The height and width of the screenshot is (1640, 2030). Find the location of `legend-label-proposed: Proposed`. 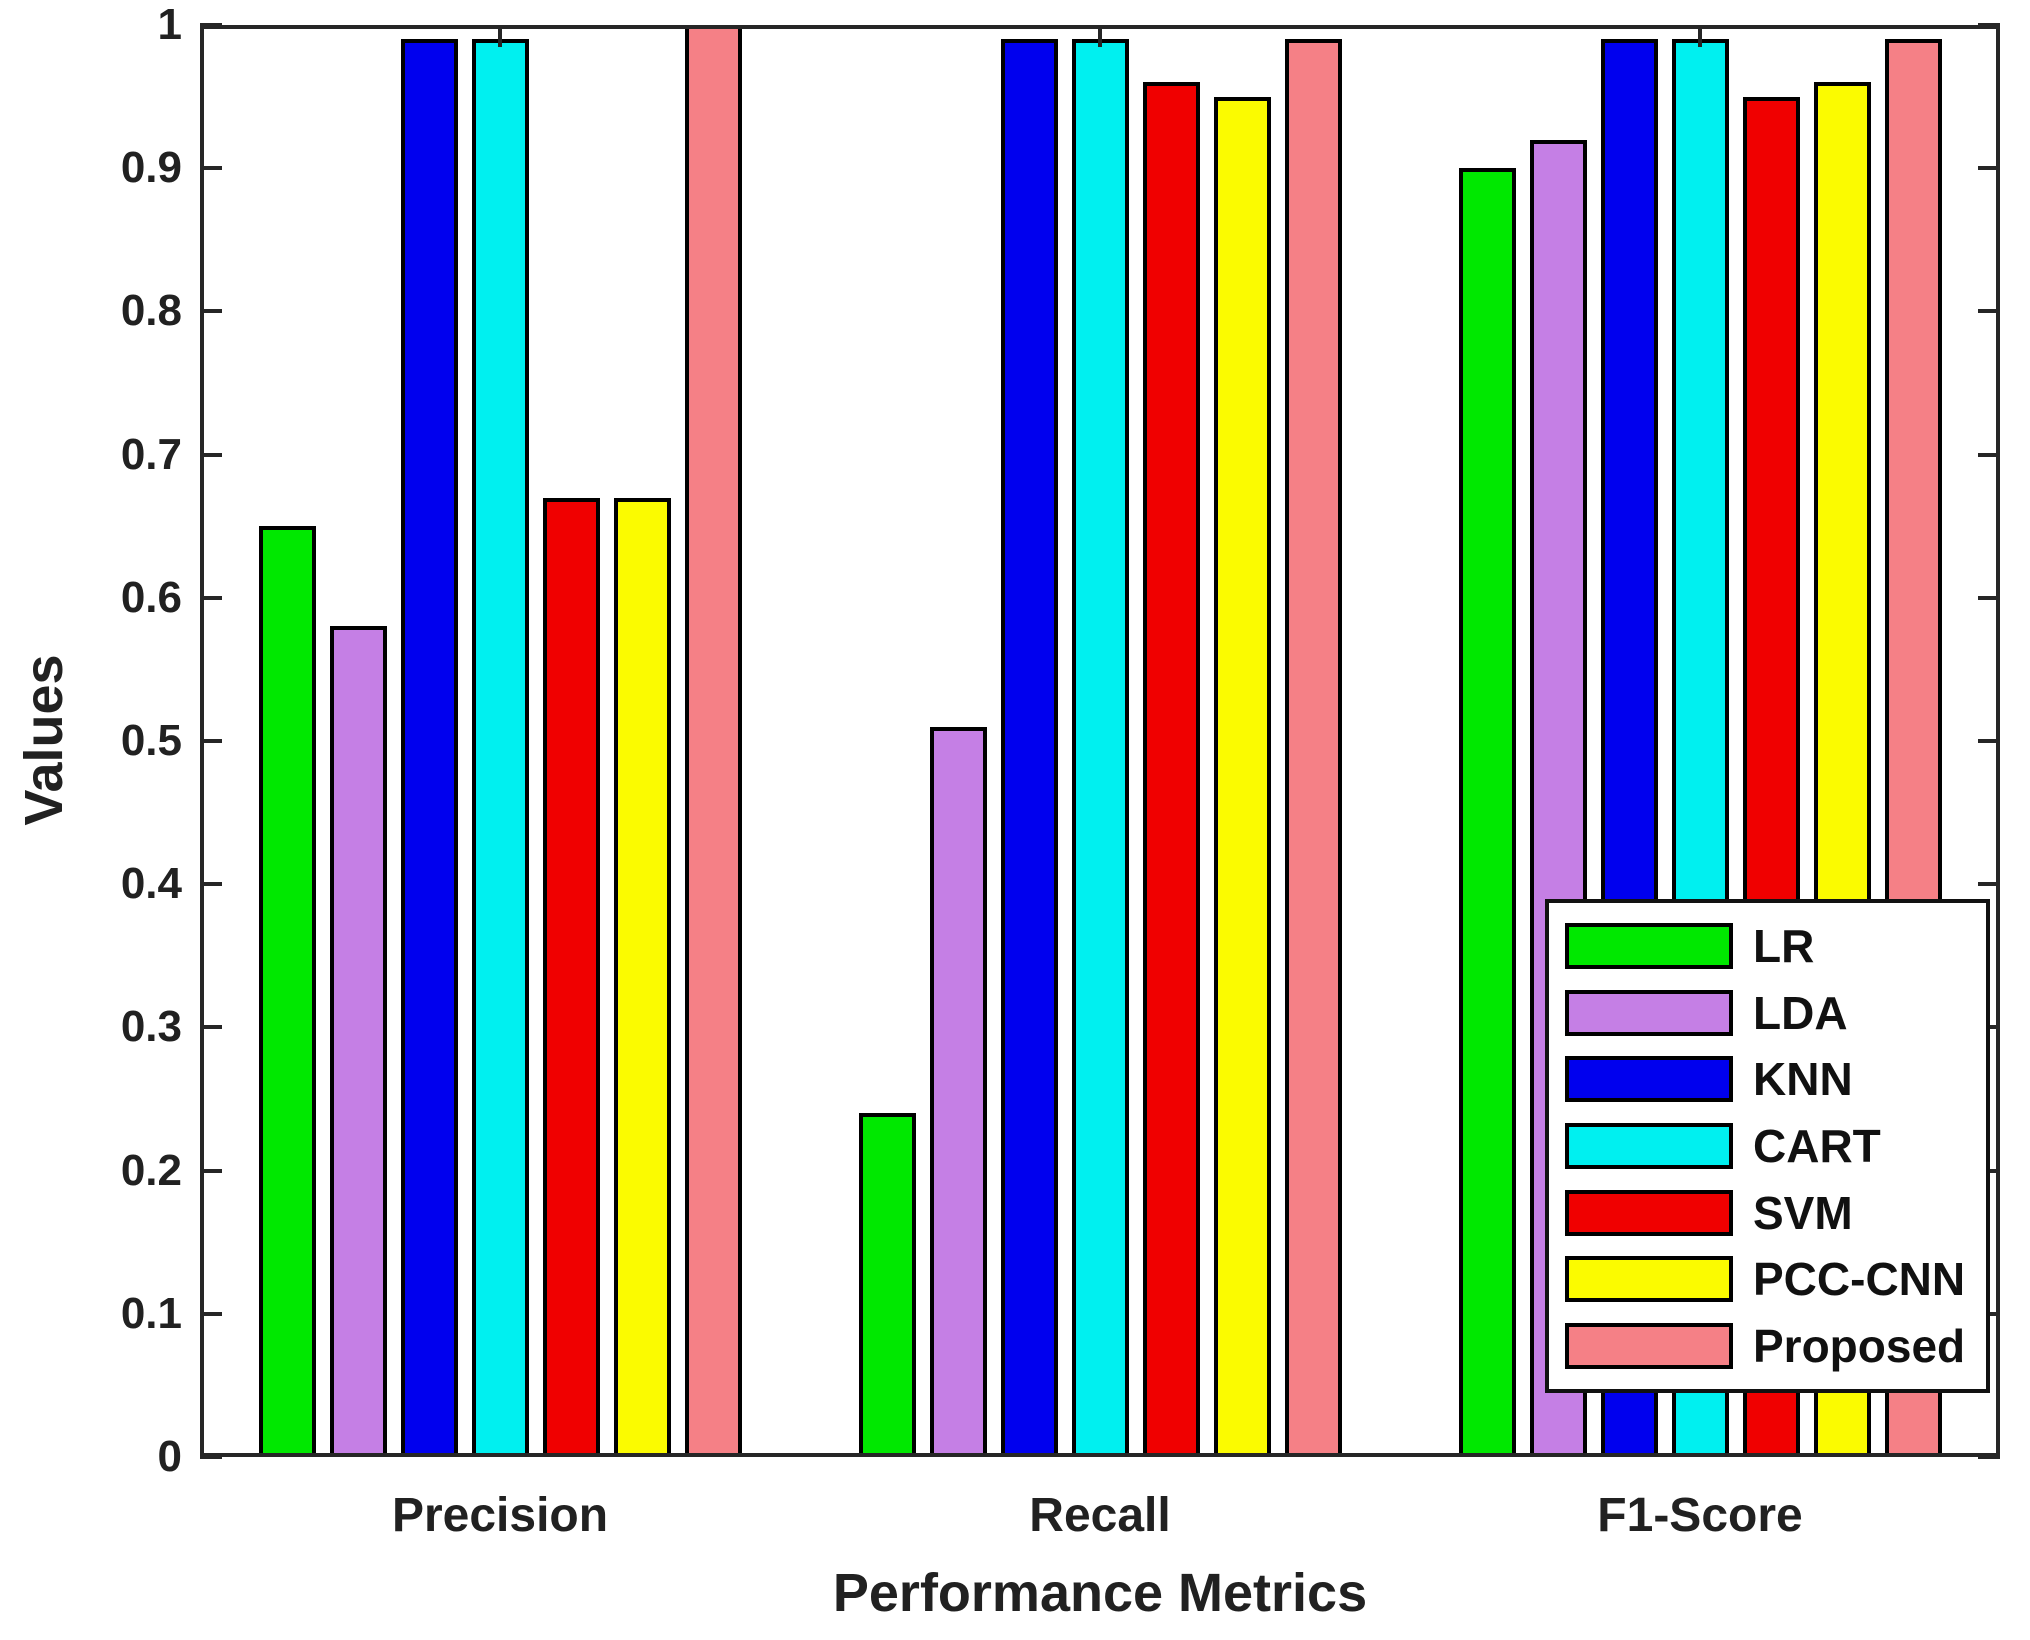

legend-label-proposed: Proposed is located at coordinates (1859, 1345).